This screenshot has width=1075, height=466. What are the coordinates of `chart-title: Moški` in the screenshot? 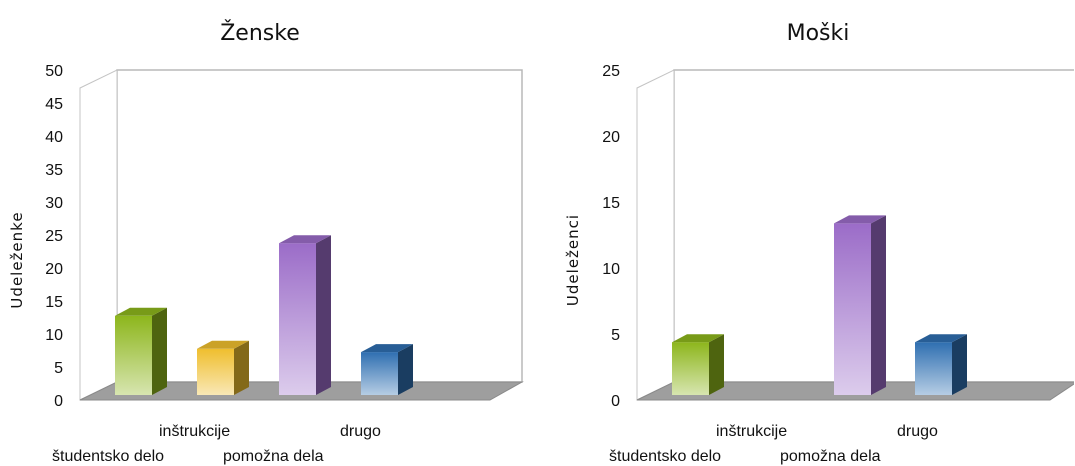 It's located at (818, 33).